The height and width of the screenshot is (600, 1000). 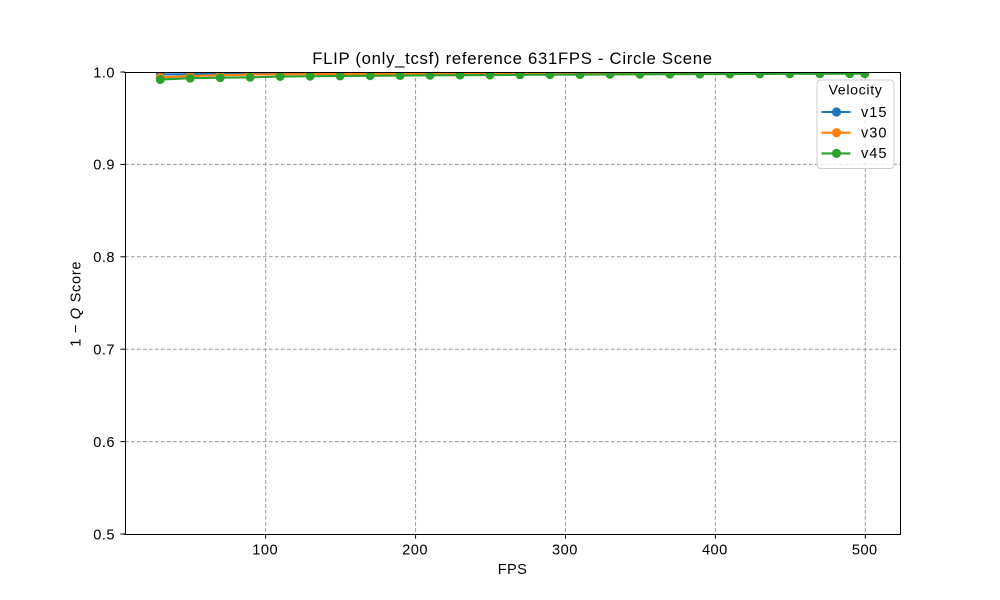 I want to click on svg-text: 0.6, so click(x=104, y=443).